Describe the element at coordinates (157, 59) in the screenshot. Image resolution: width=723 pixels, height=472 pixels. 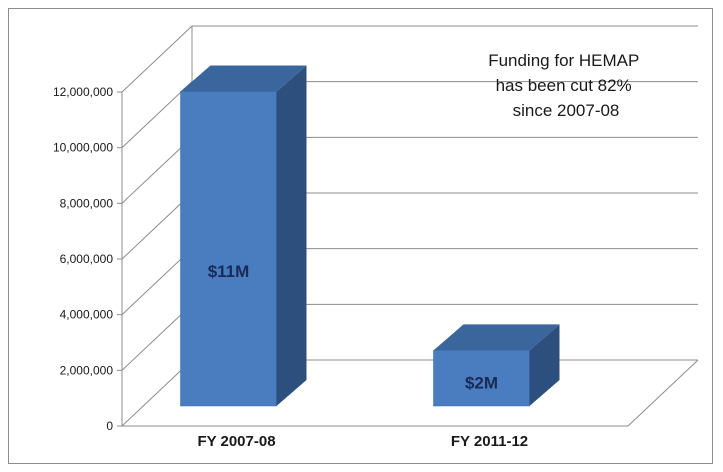
I see `gridline-diagonal` at that location.